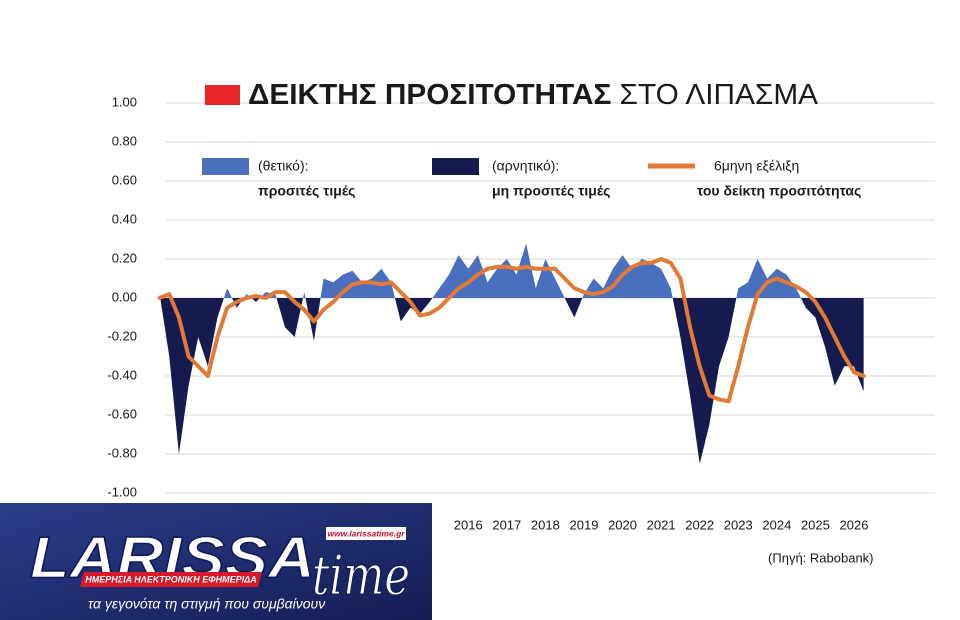 This screenshot has height=620, width=960. I want to click on source: (Πηγή: Rabobank), so click(821, 557).